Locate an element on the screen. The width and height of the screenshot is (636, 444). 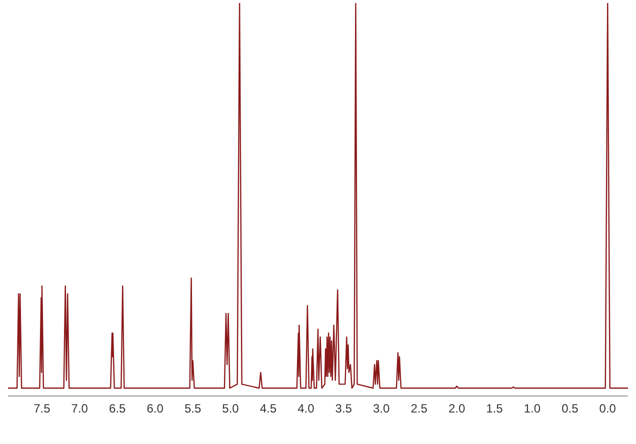
x-tick-label: 1.0 is located at coordinates (532, 409).